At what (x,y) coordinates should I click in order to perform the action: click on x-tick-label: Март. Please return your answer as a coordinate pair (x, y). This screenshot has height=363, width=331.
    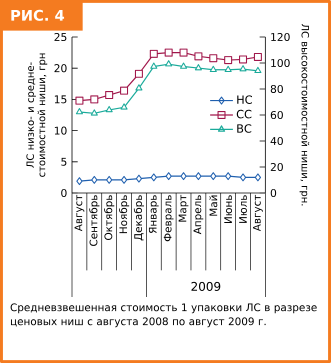
    Looking at the image, I should click on (183, 208).